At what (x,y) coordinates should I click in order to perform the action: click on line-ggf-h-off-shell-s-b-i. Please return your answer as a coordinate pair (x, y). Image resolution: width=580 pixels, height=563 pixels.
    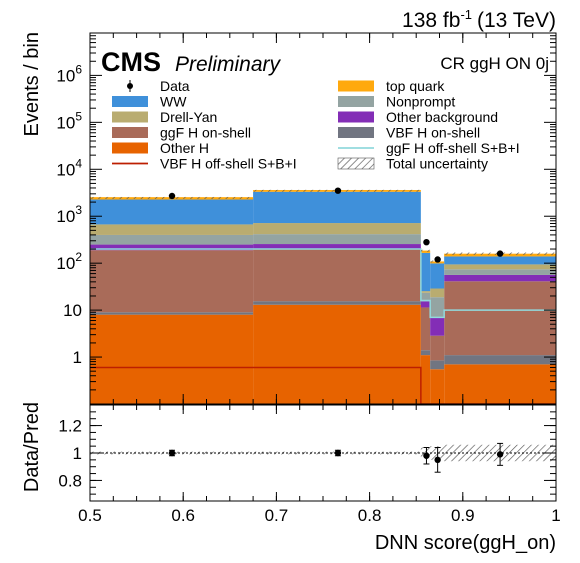
    Looking at the image, I should click on (323, 283).